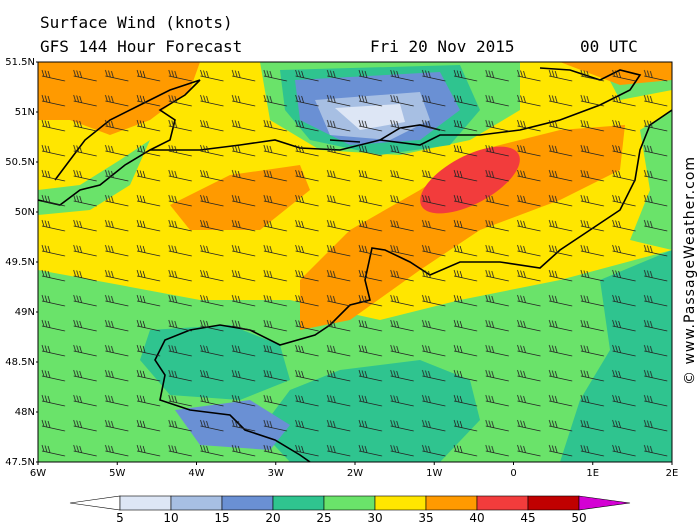  Describe the element at coordinates (20, 162) in the screenshot. I see `lat-label: 50.5N` at that location.